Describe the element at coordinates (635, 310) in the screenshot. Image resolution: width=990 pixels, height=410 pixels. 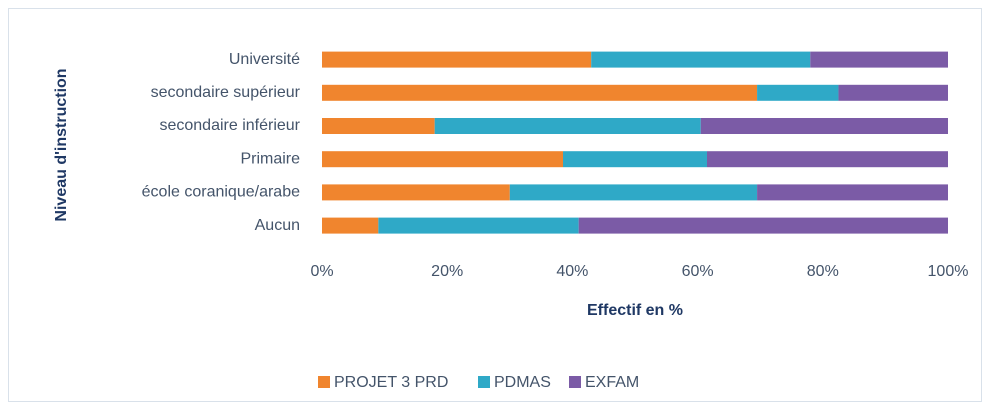
I see `x-axis-label: Effectif en %` at that location.